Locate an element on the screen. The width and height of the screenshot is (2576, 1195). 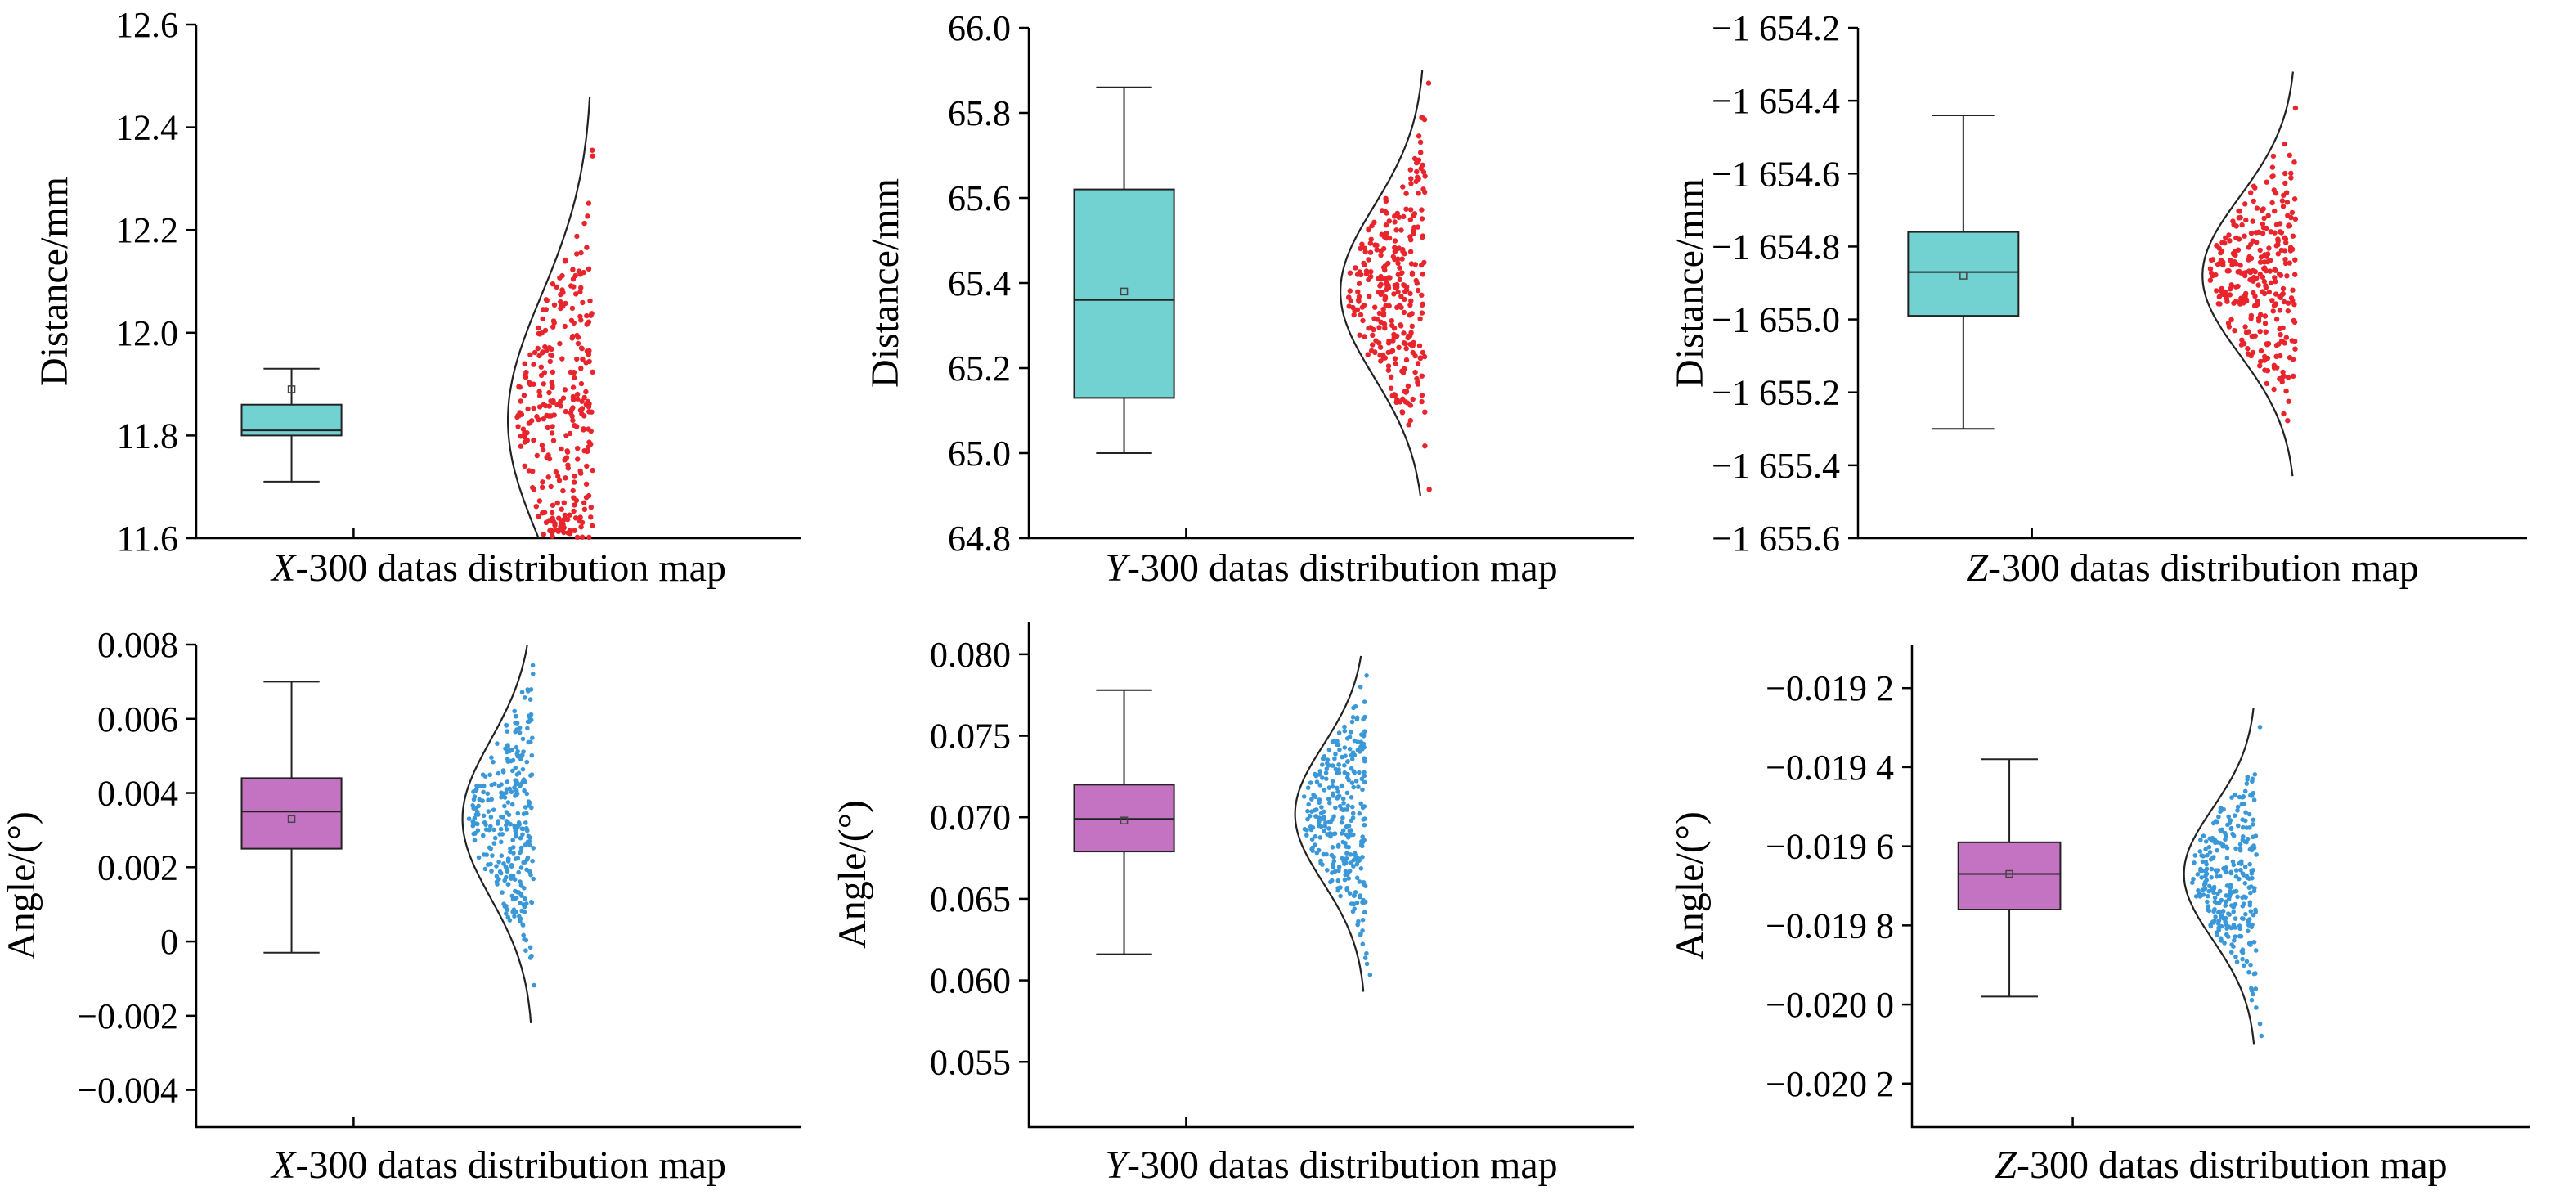
y-tick-label: −1 655.0 is located at coordinates (1776, 320).